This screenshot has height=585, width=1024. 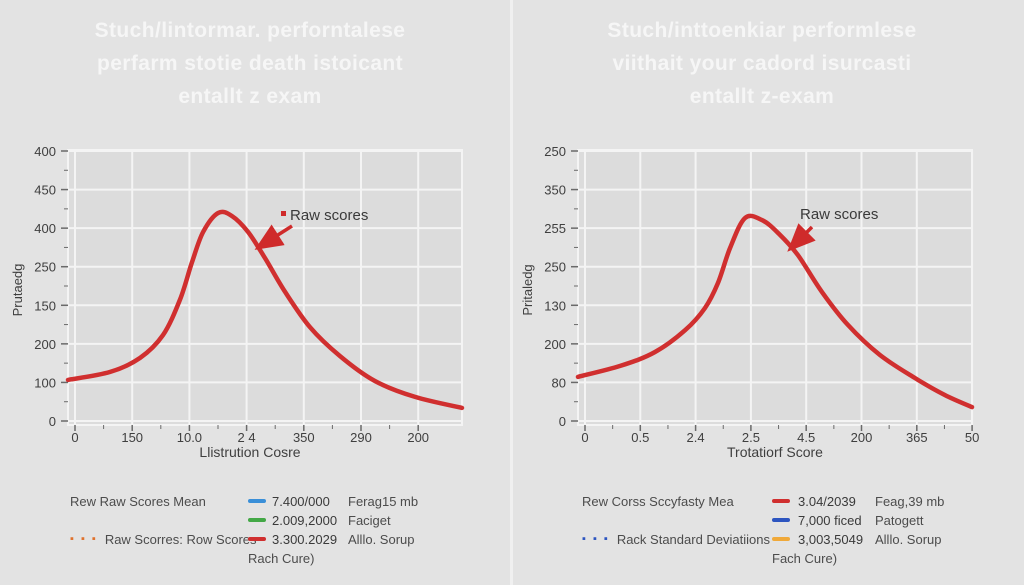 I want to click on x-tick-label: 10.0, so click(x=189, y=437).